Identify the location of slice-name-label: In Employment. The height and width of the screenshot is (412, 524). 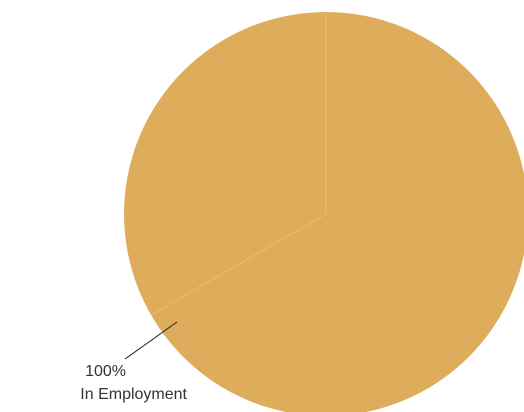
(133, 394).